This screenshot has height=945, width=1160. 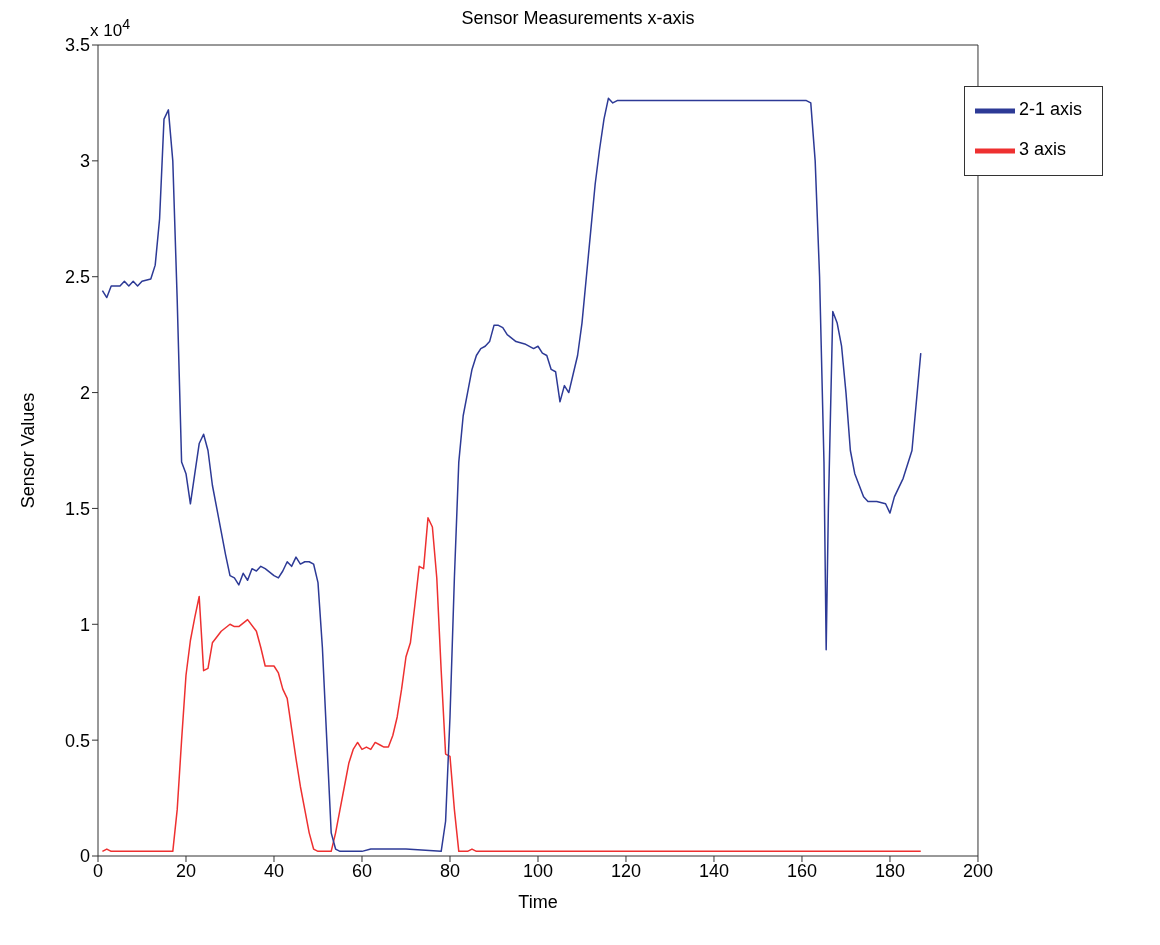 What do you see at coordinates (98, 870) in the screenshot?
I see `x-tick-label: 0` at bounding box center [98, 870].